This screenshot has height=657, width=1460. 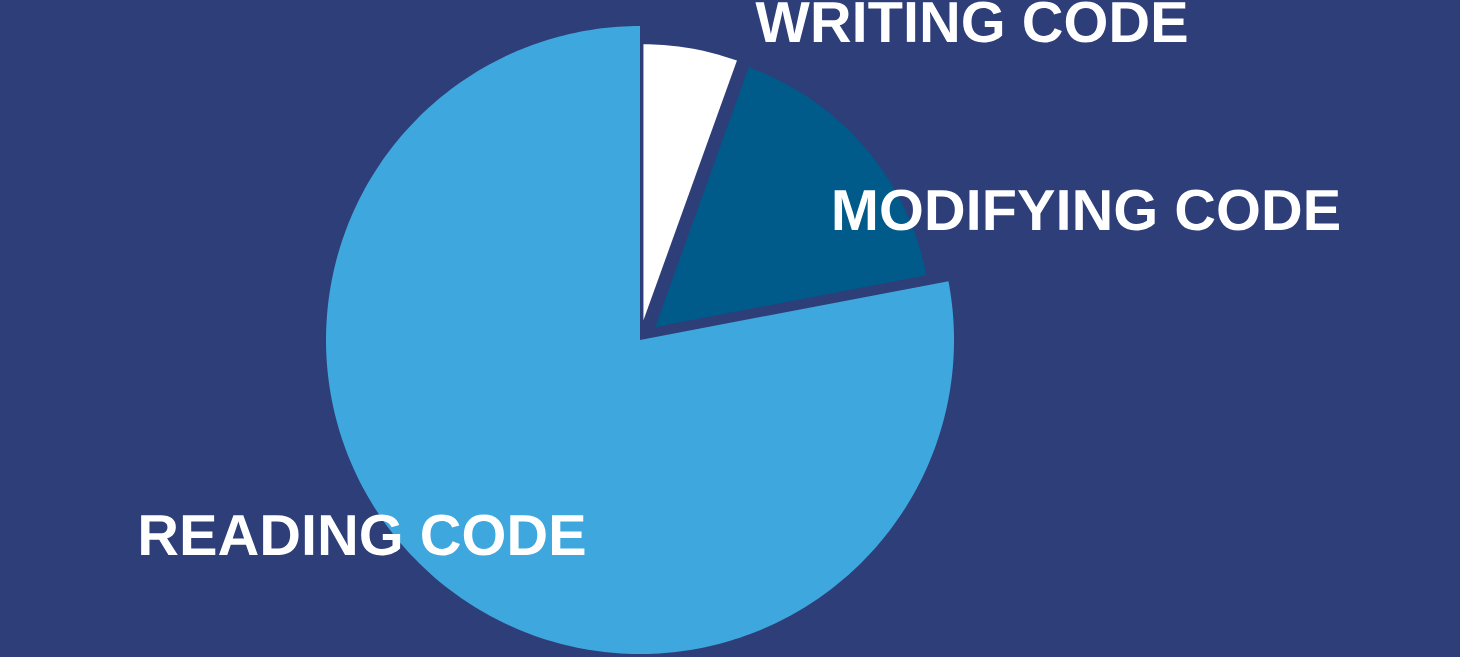 What do you see at coordinates (363, 535) in the screenshot?
I see `slice-label: READING CODE` at bounding box center [363, 535].